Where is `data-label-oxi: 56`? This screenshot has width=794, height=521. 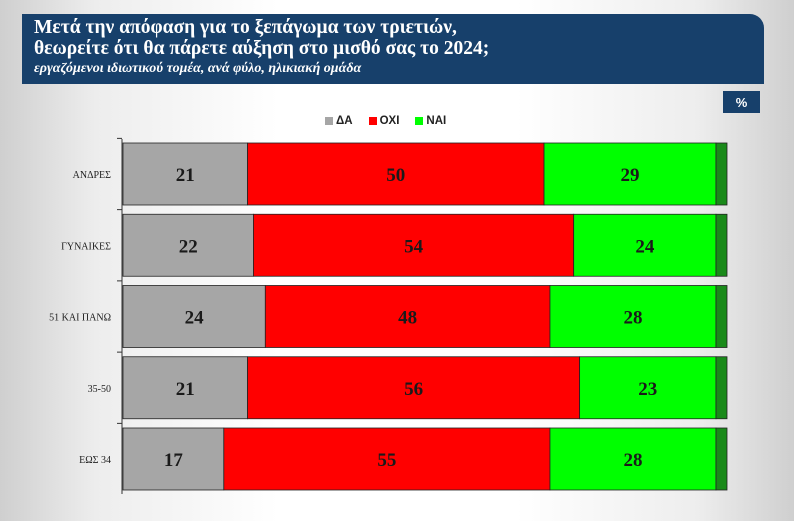 data-label-oxi: 56 is located at coordinates (413, 389).